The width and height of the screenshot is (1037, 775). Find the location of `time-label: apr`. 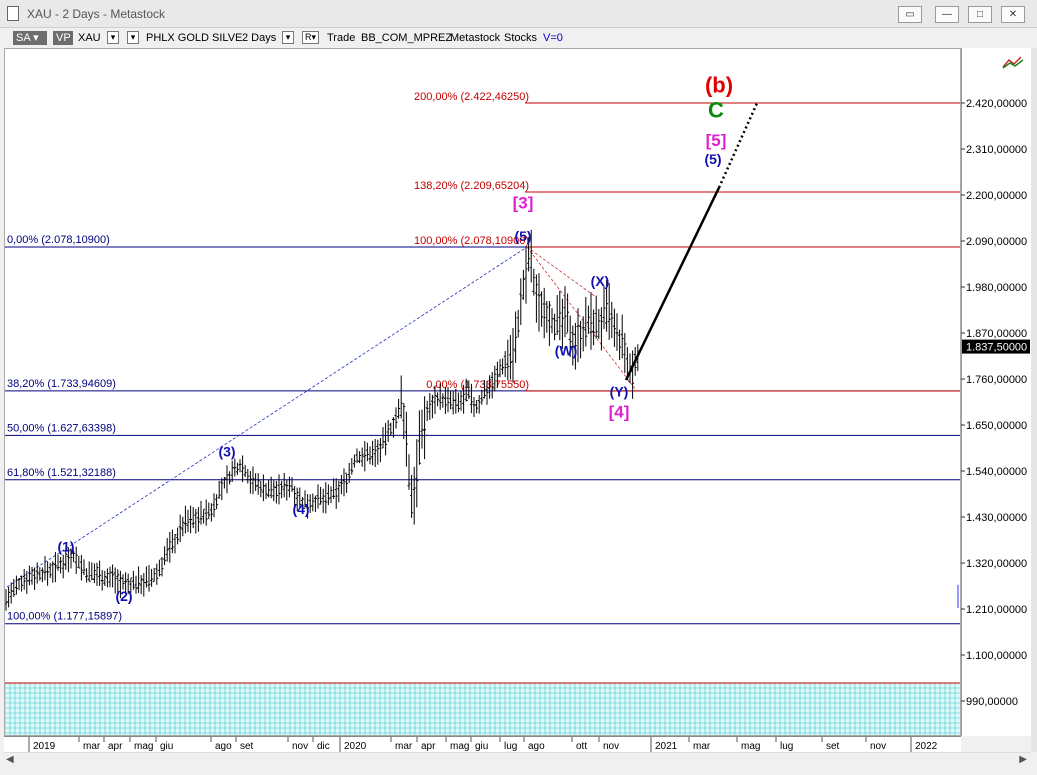

time-label: apr is located at coordinates (428, 746).